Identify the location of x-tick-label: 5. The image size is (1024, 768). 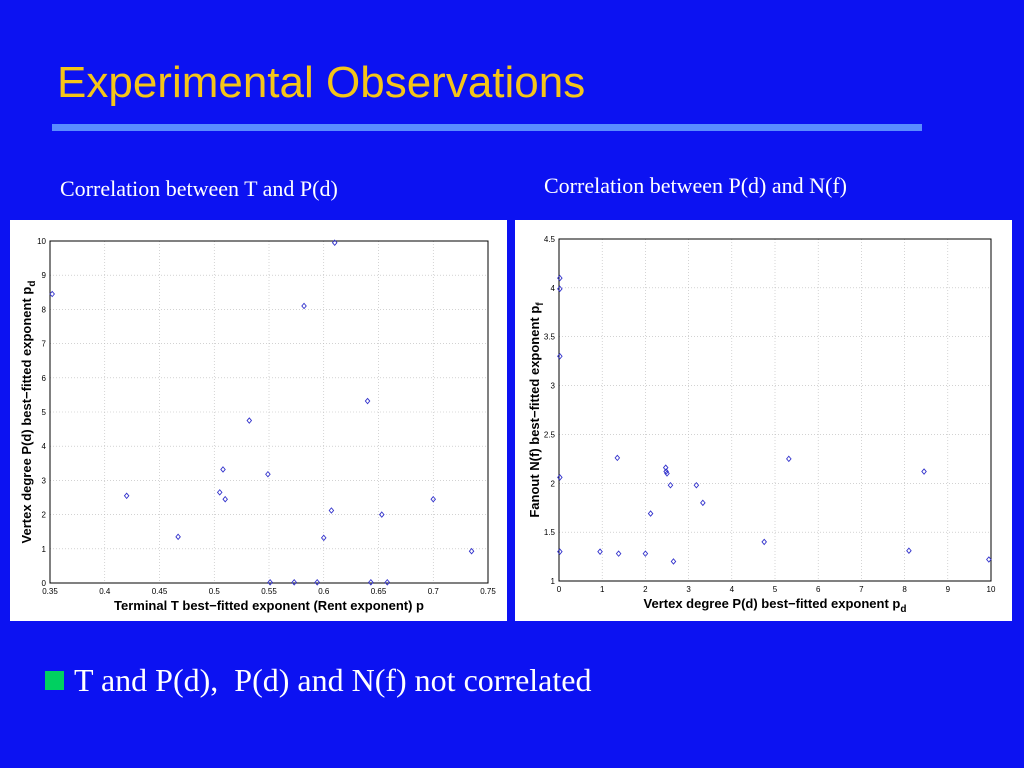
(775, 589).